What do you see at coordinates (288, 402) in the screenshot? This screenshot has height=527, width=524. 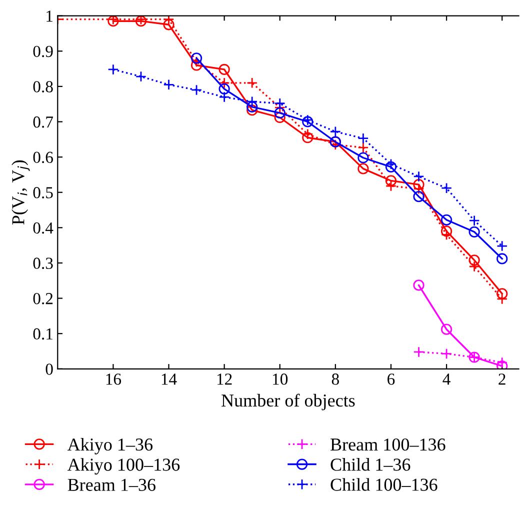 I see `x-axis-title: Number of objects` at bounding box center [288, 402].